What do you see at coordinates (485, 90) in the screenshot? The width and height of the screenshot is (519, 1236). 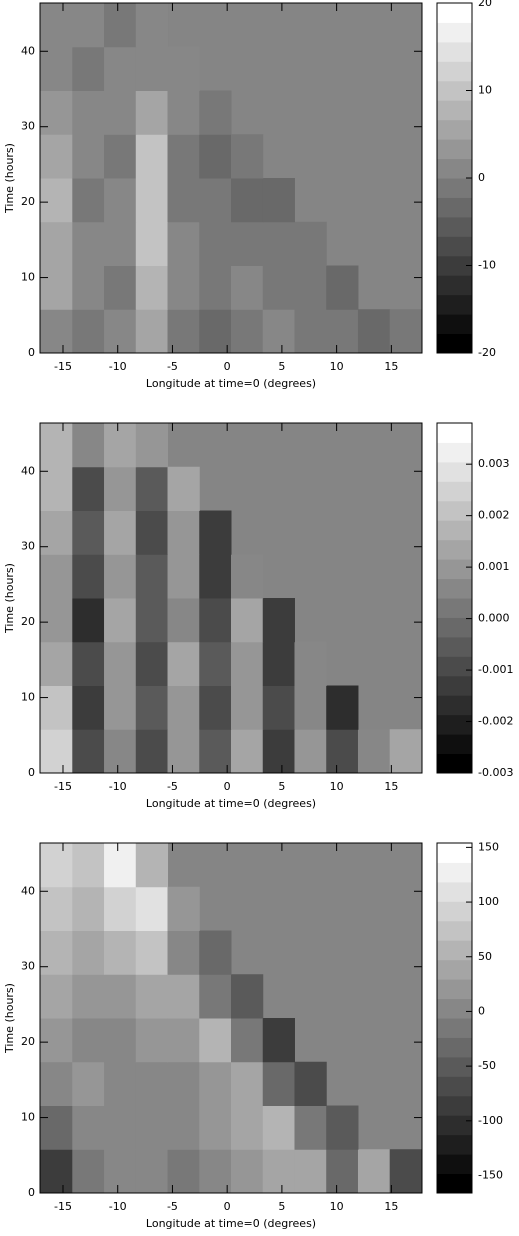 I see `colorbar-tick-label: 10` at bounding box center [485, 90].